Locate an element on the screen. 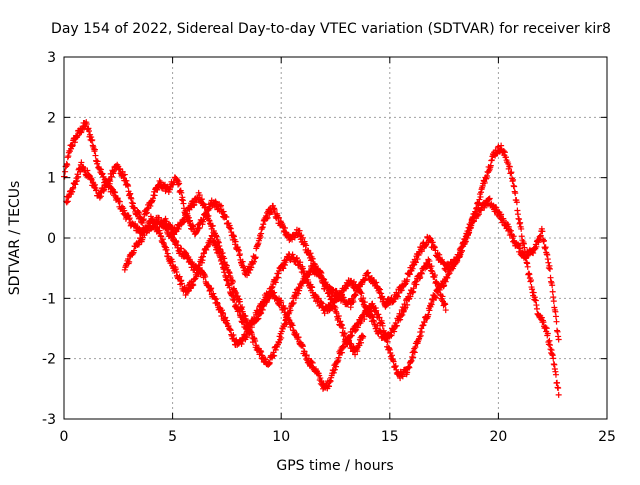  y-tick-label-3: 0 is located at coordinates (51, 239).